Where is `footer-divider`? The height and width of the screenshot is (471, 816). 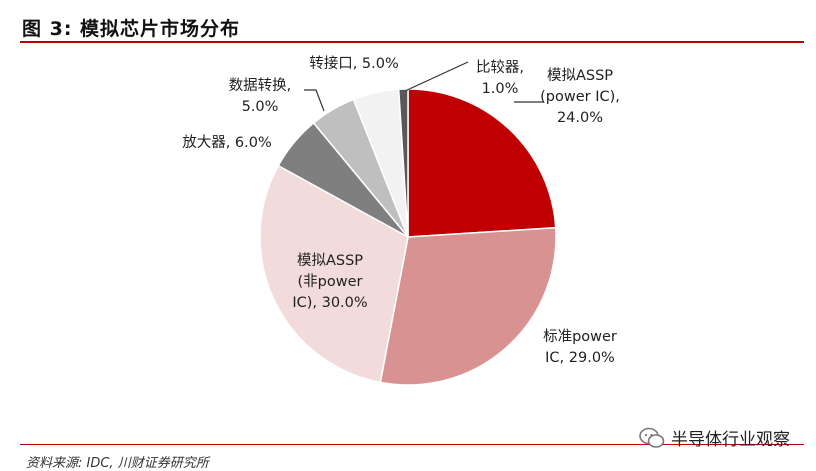
footer-divider is located at coordinates (412, 444).